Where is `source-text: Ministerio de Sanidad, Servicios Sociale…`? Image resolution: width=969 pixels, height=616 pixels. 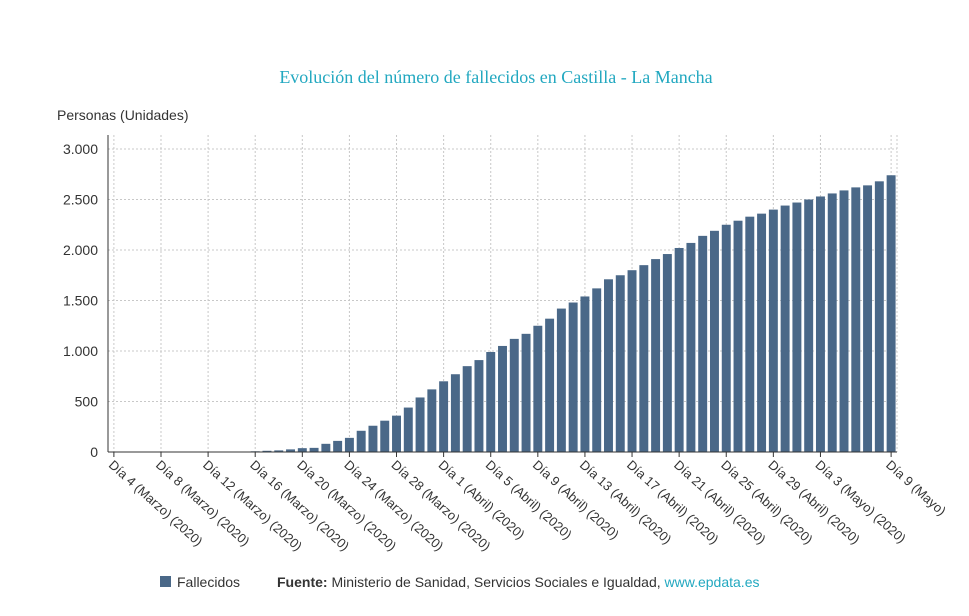
source-text: Ministerio de Sanidad, Servicios Sociale… is located at coordinates (495, 582).